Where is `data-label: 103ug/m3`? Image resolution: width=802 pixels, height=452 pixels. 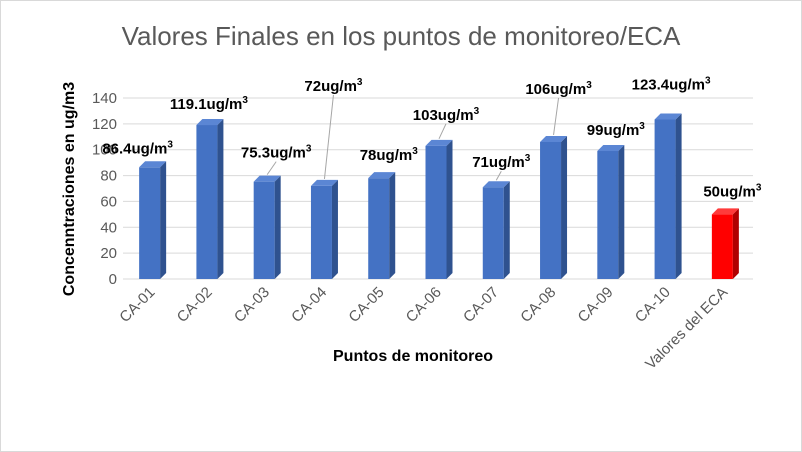 data-label: 103ug/m3 is located at coordinates (446, 115).